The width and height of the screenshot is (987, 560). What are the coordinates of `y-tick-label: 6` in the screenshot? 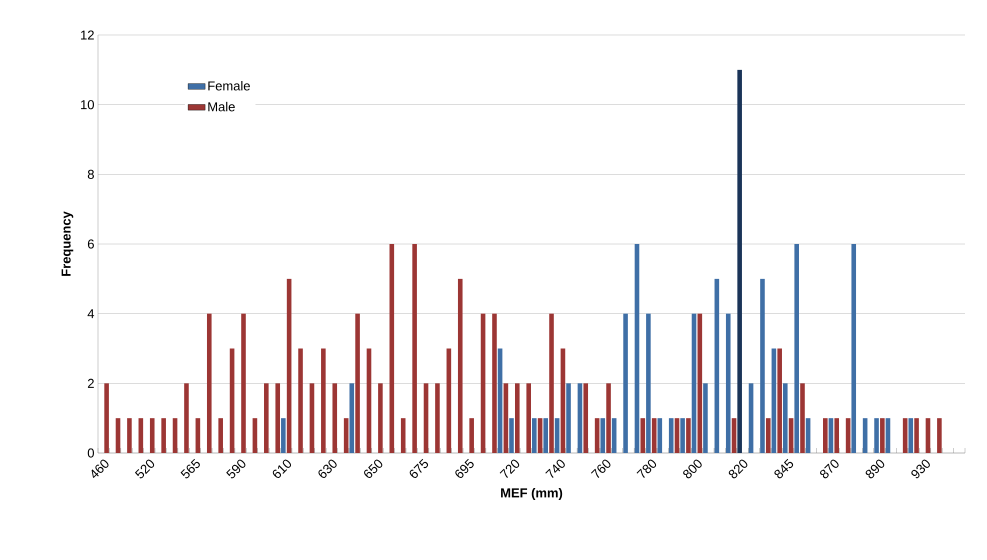 It's located at (91, 244).